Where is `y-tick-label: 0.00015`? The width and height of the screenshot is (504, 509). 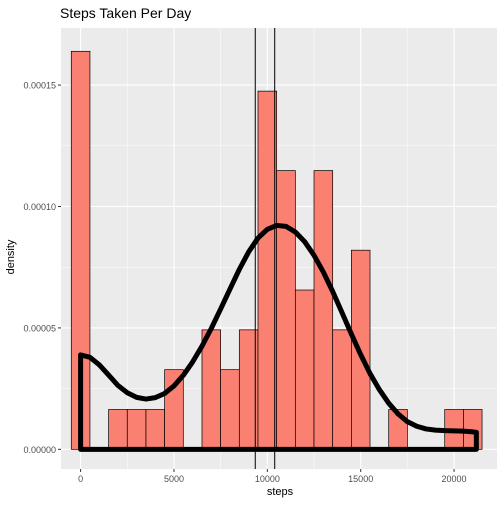
y-tick-label: 0.00015 is located at coordinates (39, 86).